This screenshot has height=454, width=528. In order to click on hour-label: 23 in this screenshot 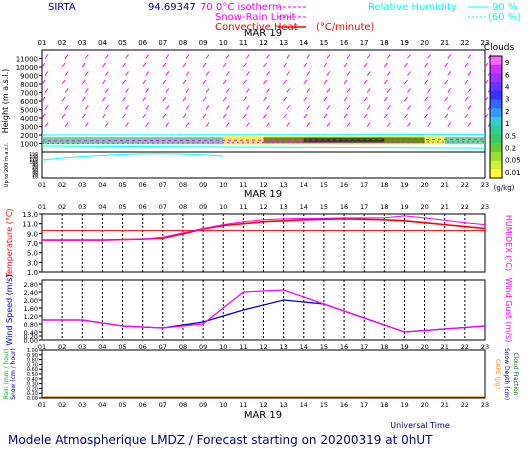, I will do `click(485, 207)`.